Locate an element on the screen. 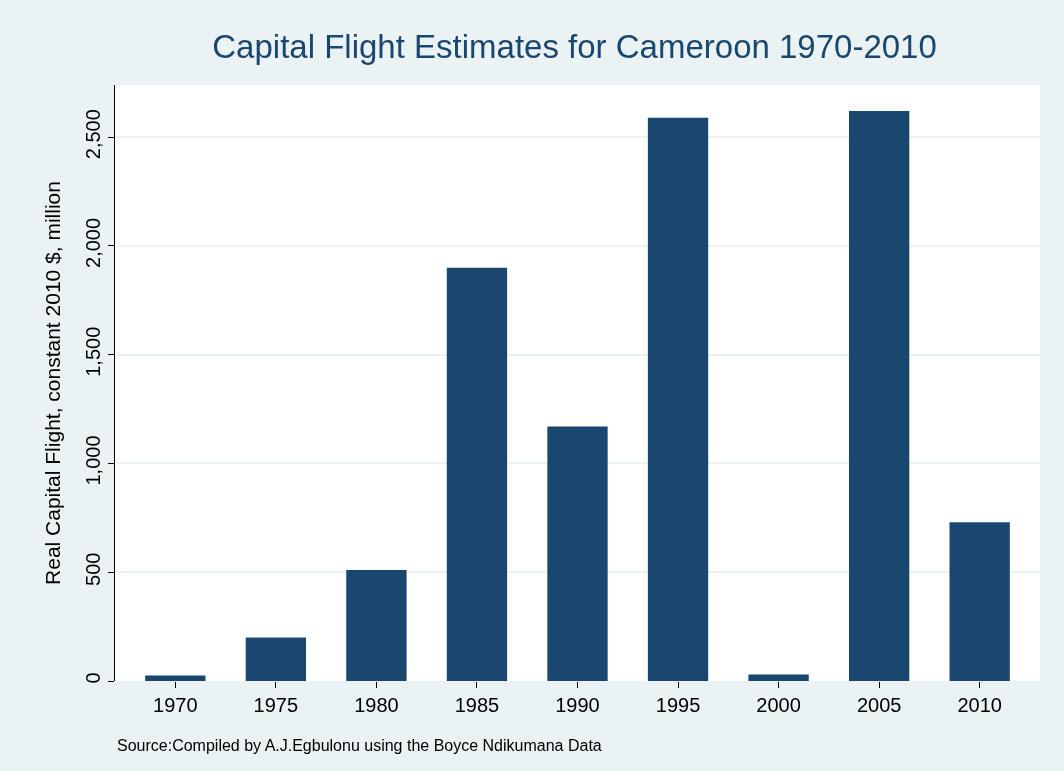 The image size is (1064, 771). y-tick-label: 0 is located at coordinates (93, 678).